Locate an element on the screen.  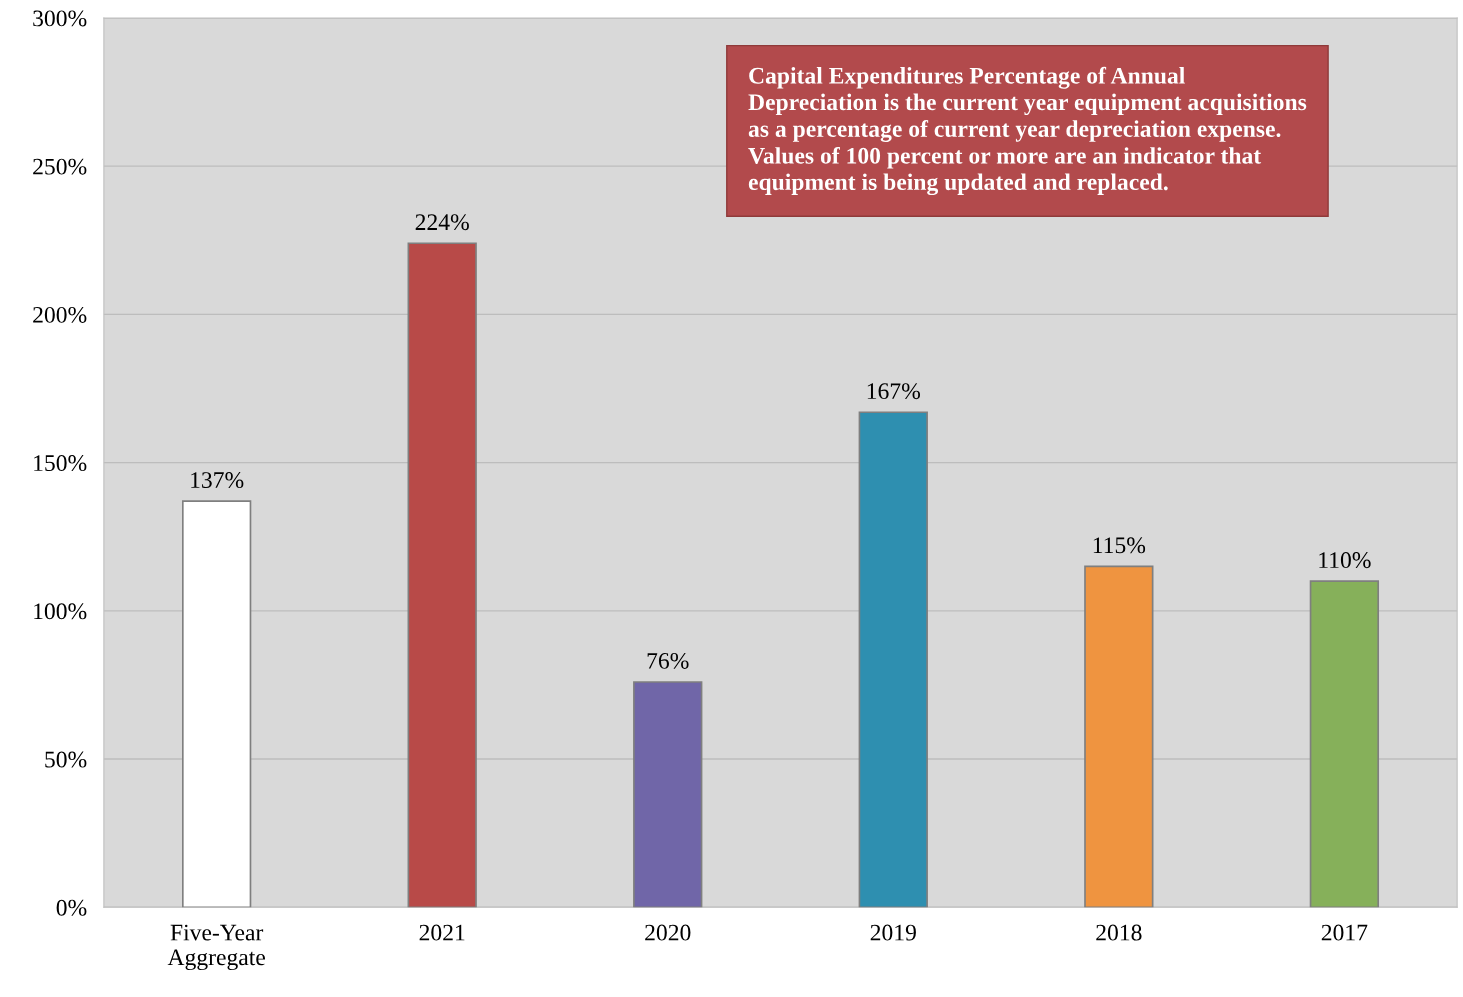
y-tick-label: 300% is located at coordinates (60, 18).